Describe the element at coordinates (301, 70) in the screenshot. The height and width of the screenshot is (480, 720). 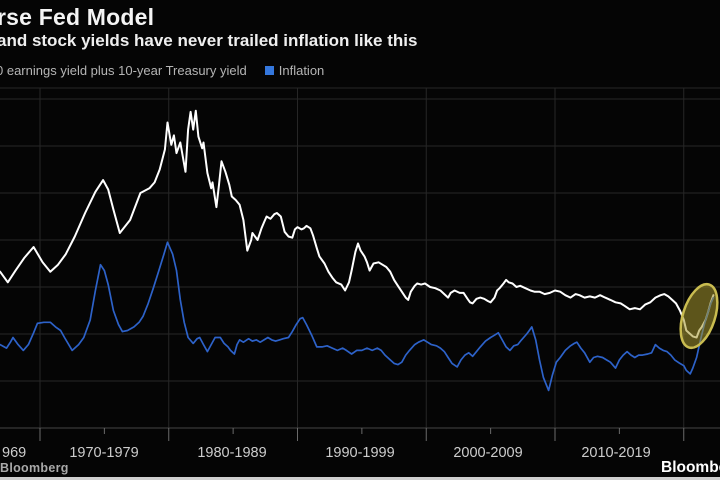
I see `legend-label-inflation: Inflation` at that location.